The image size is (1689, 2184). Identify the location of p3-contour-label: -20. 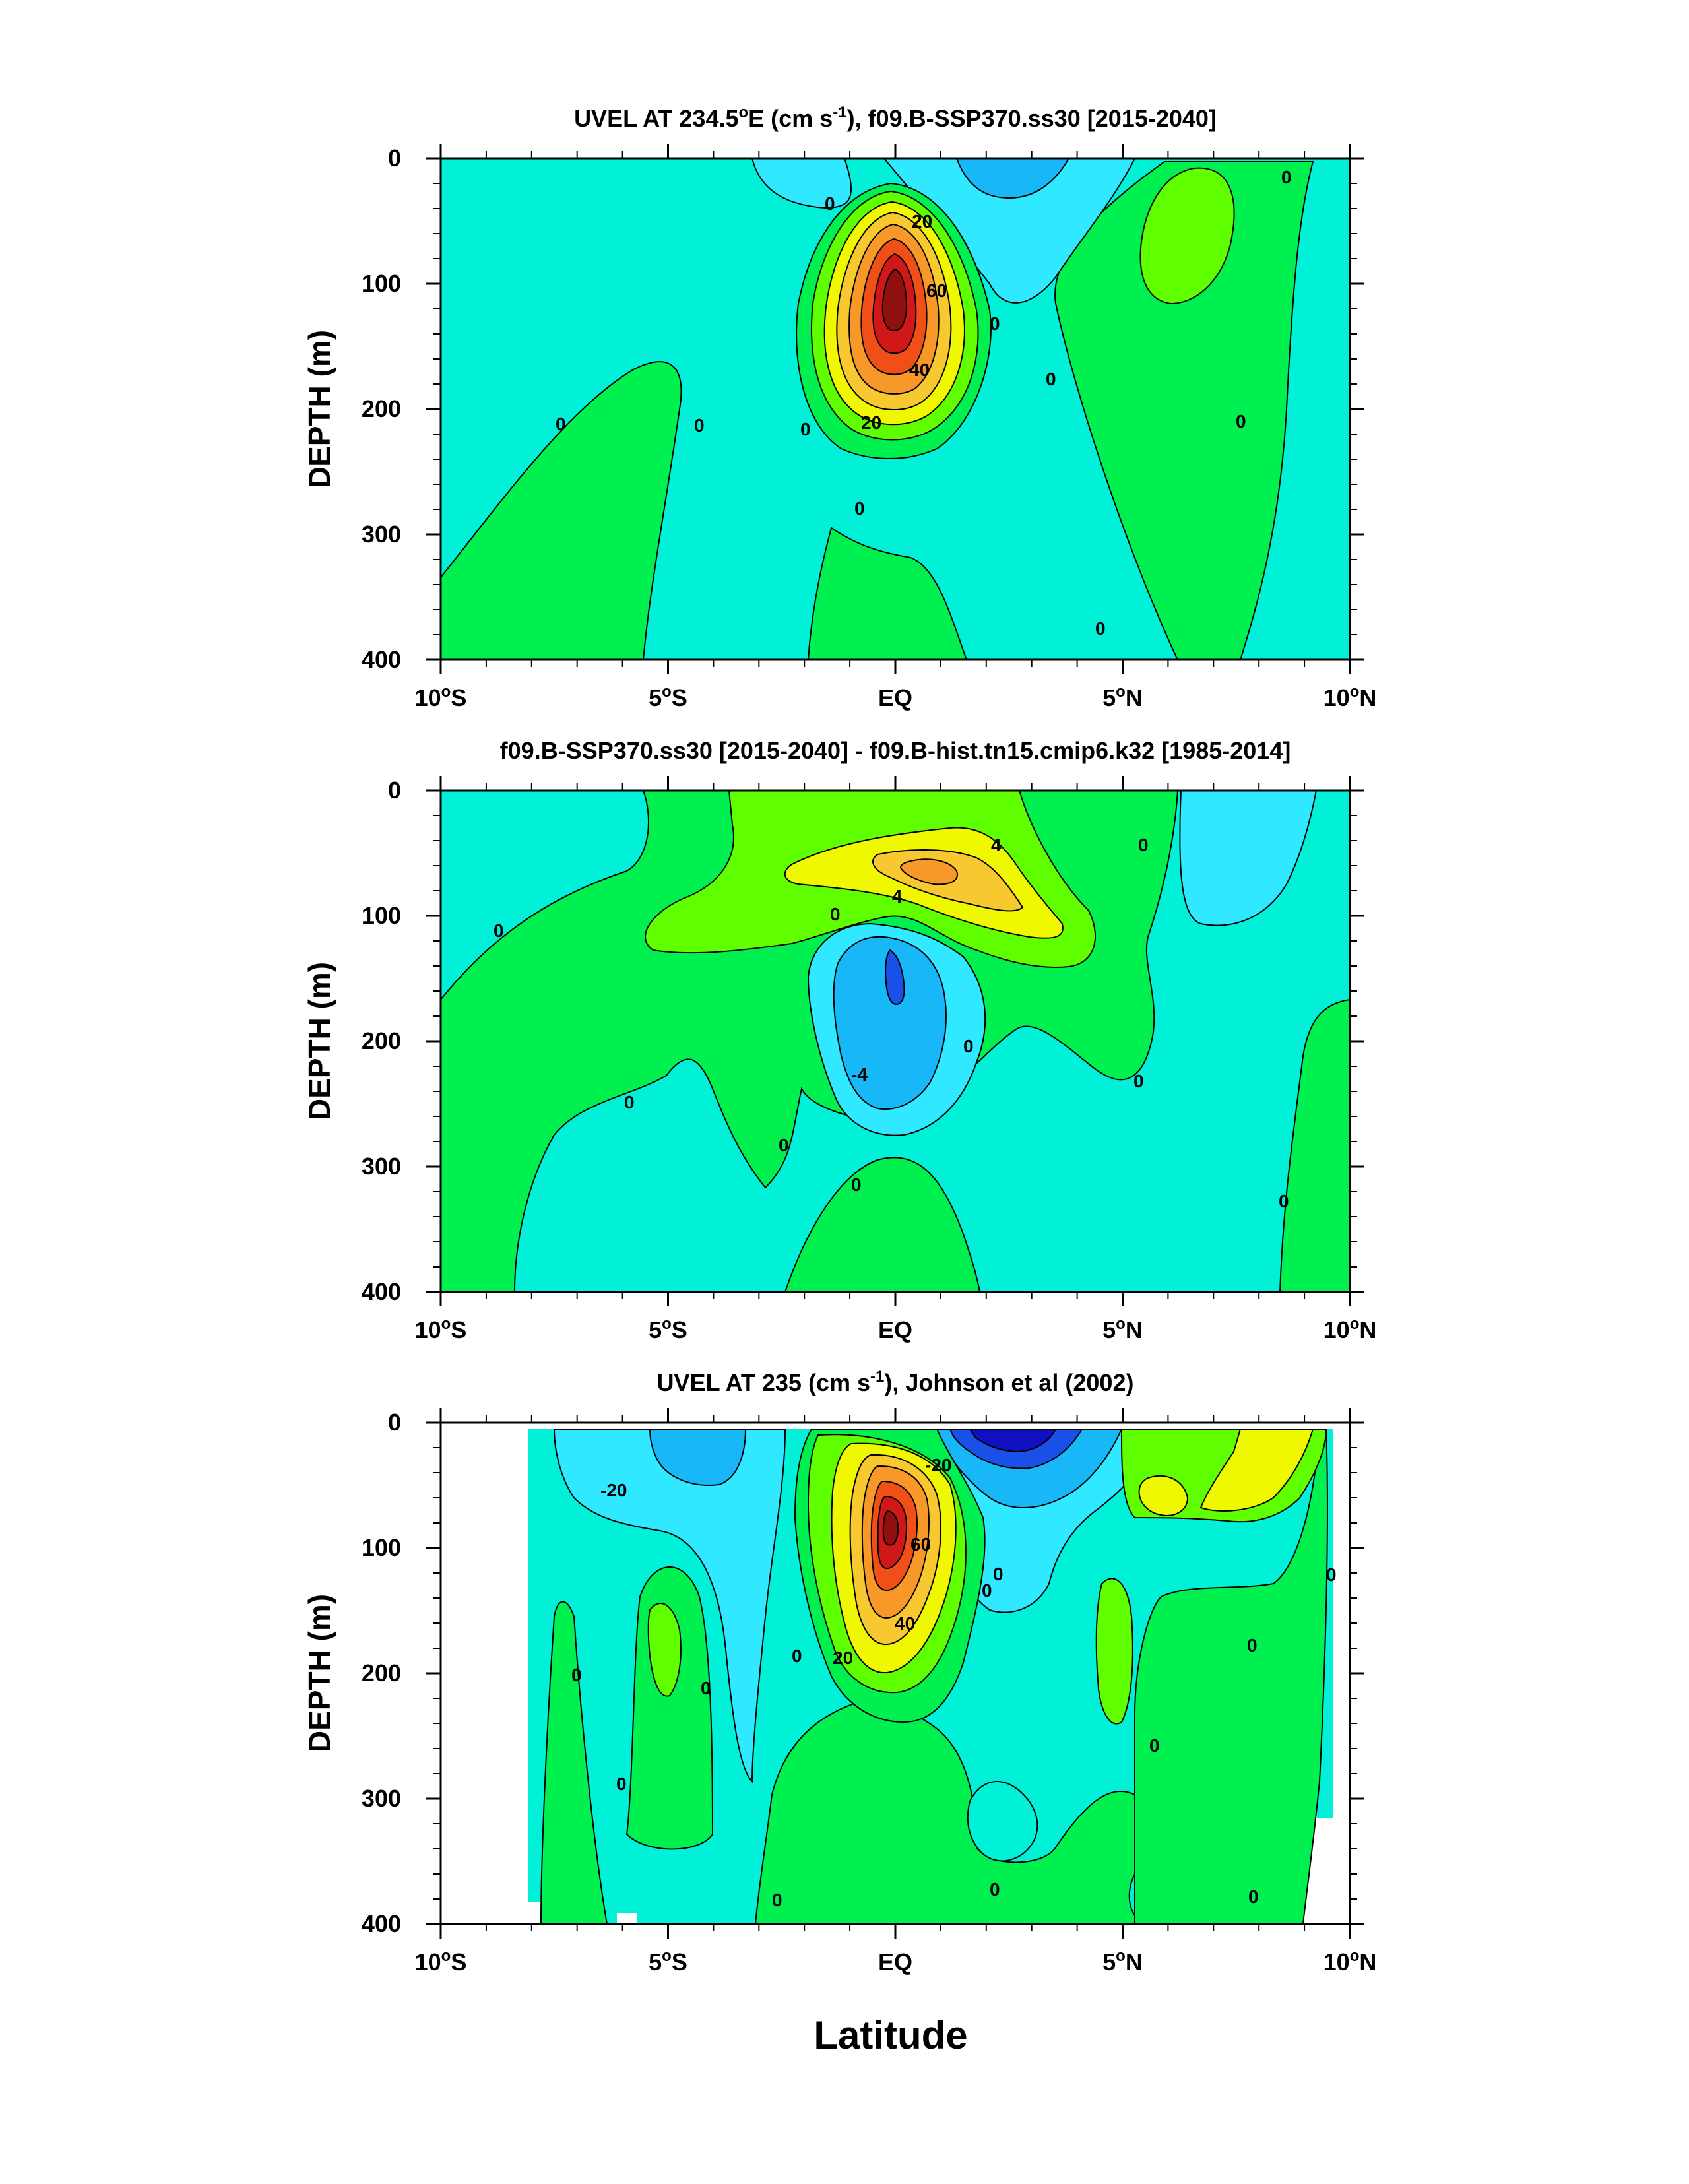
(938, 1465).